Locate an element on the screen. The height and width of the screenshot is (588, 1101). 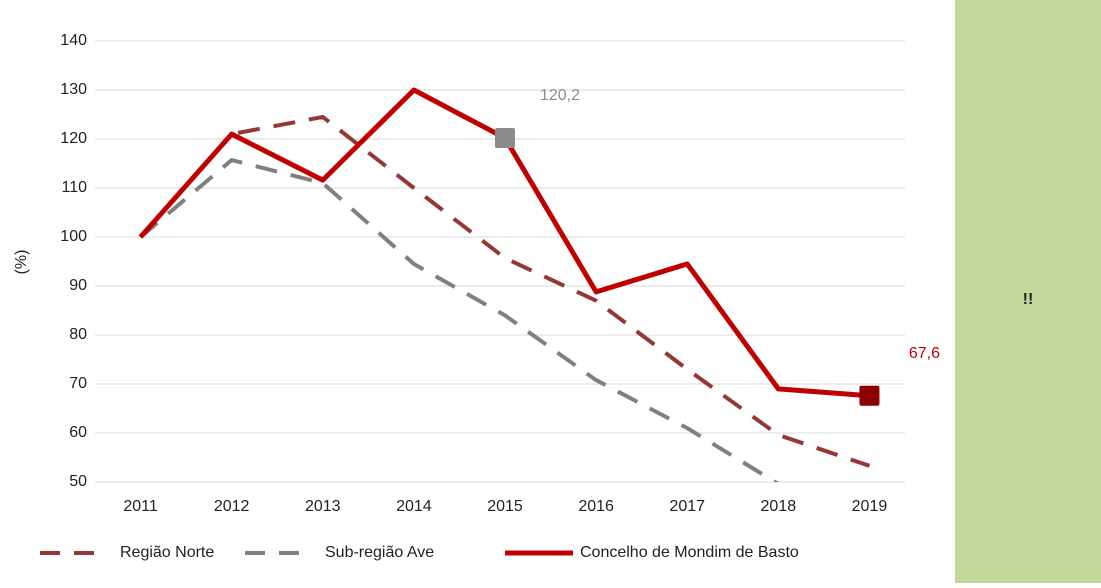
panel-text: !! is located at coordinates (1028, 299).